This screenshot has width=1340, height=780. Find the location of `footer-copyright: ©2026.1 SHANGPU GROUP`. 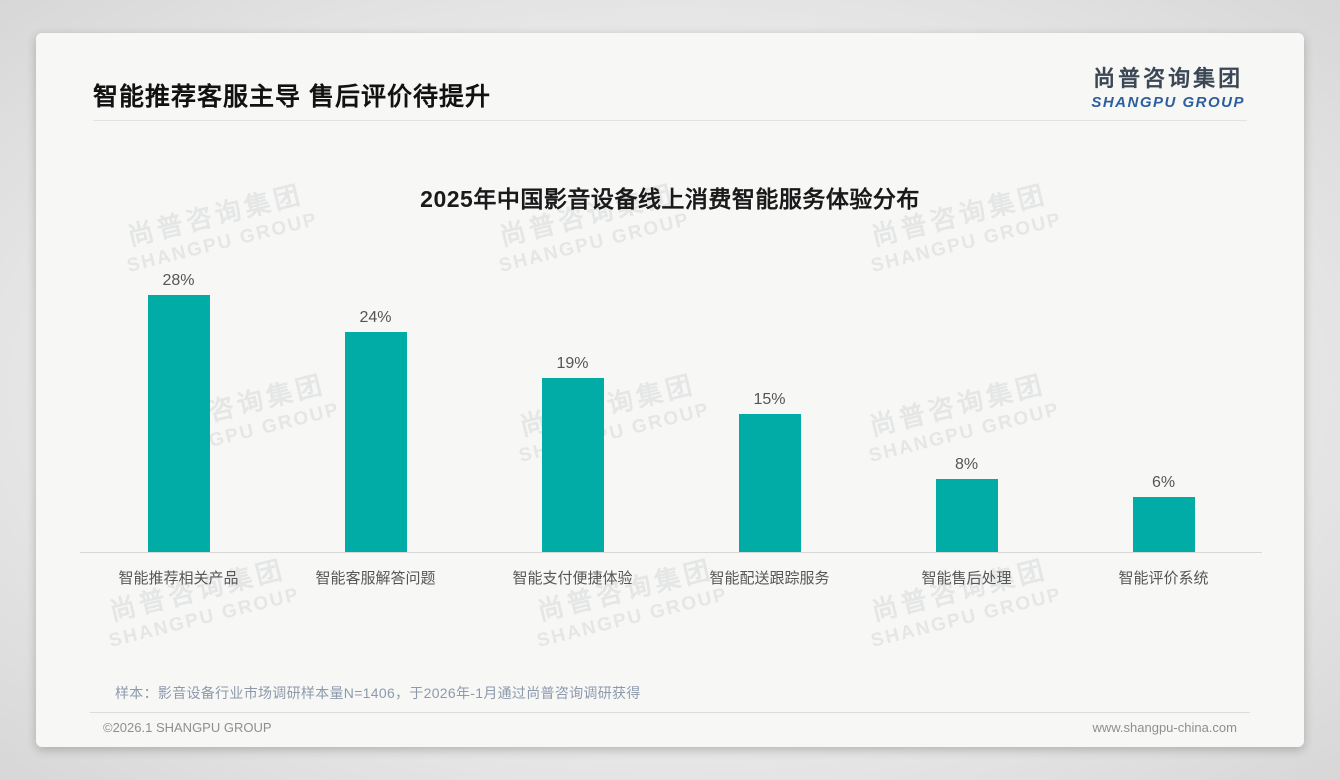

footer-copyright: ©2026.1 SHANGPU GROUP is located at coordinates (187, 727).